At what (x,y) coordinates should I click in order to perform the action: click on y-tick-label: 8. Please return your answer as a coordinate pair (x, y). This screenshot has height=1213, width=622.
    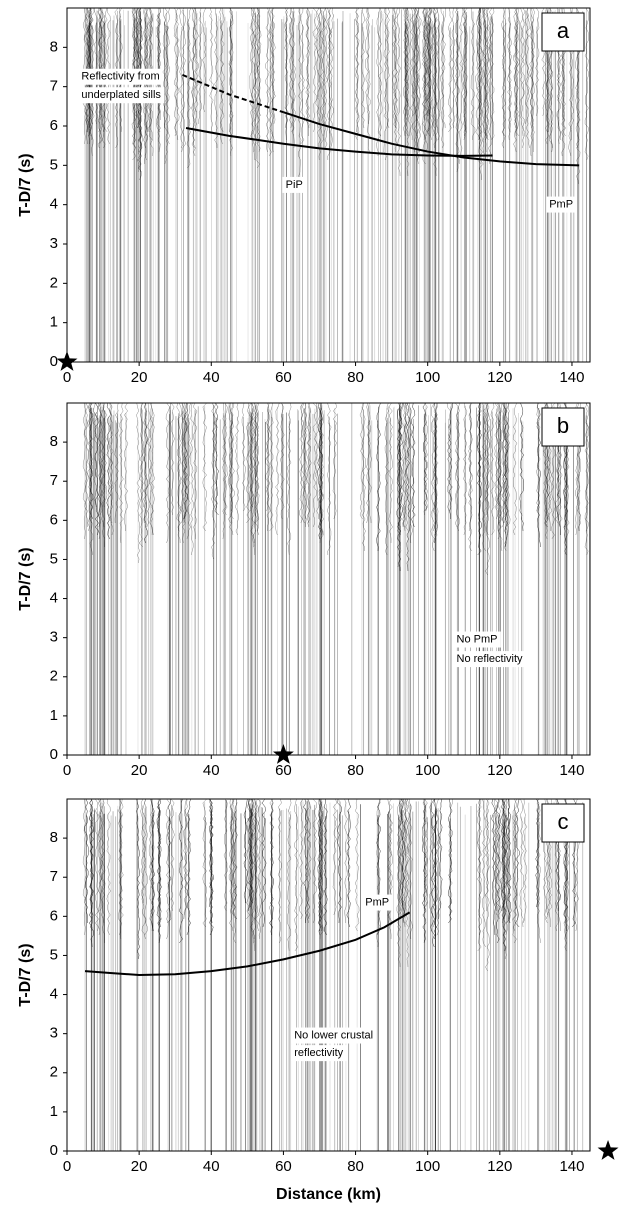
    Looking at the image, I should click on (54, 441).